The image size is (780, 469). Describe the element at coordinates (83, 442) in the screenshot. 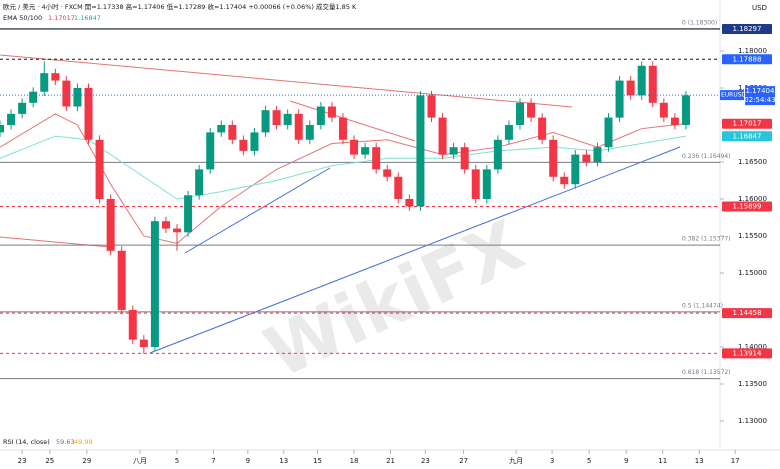

I see `rsi-value: 49.99` at that location.